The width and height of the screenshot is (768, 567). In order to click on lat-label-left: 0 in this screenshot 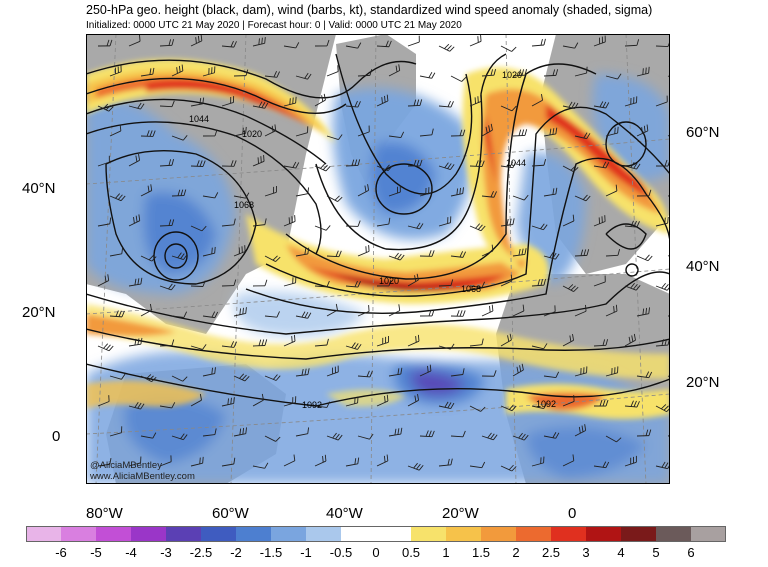, I will do `click(56, 436)`.